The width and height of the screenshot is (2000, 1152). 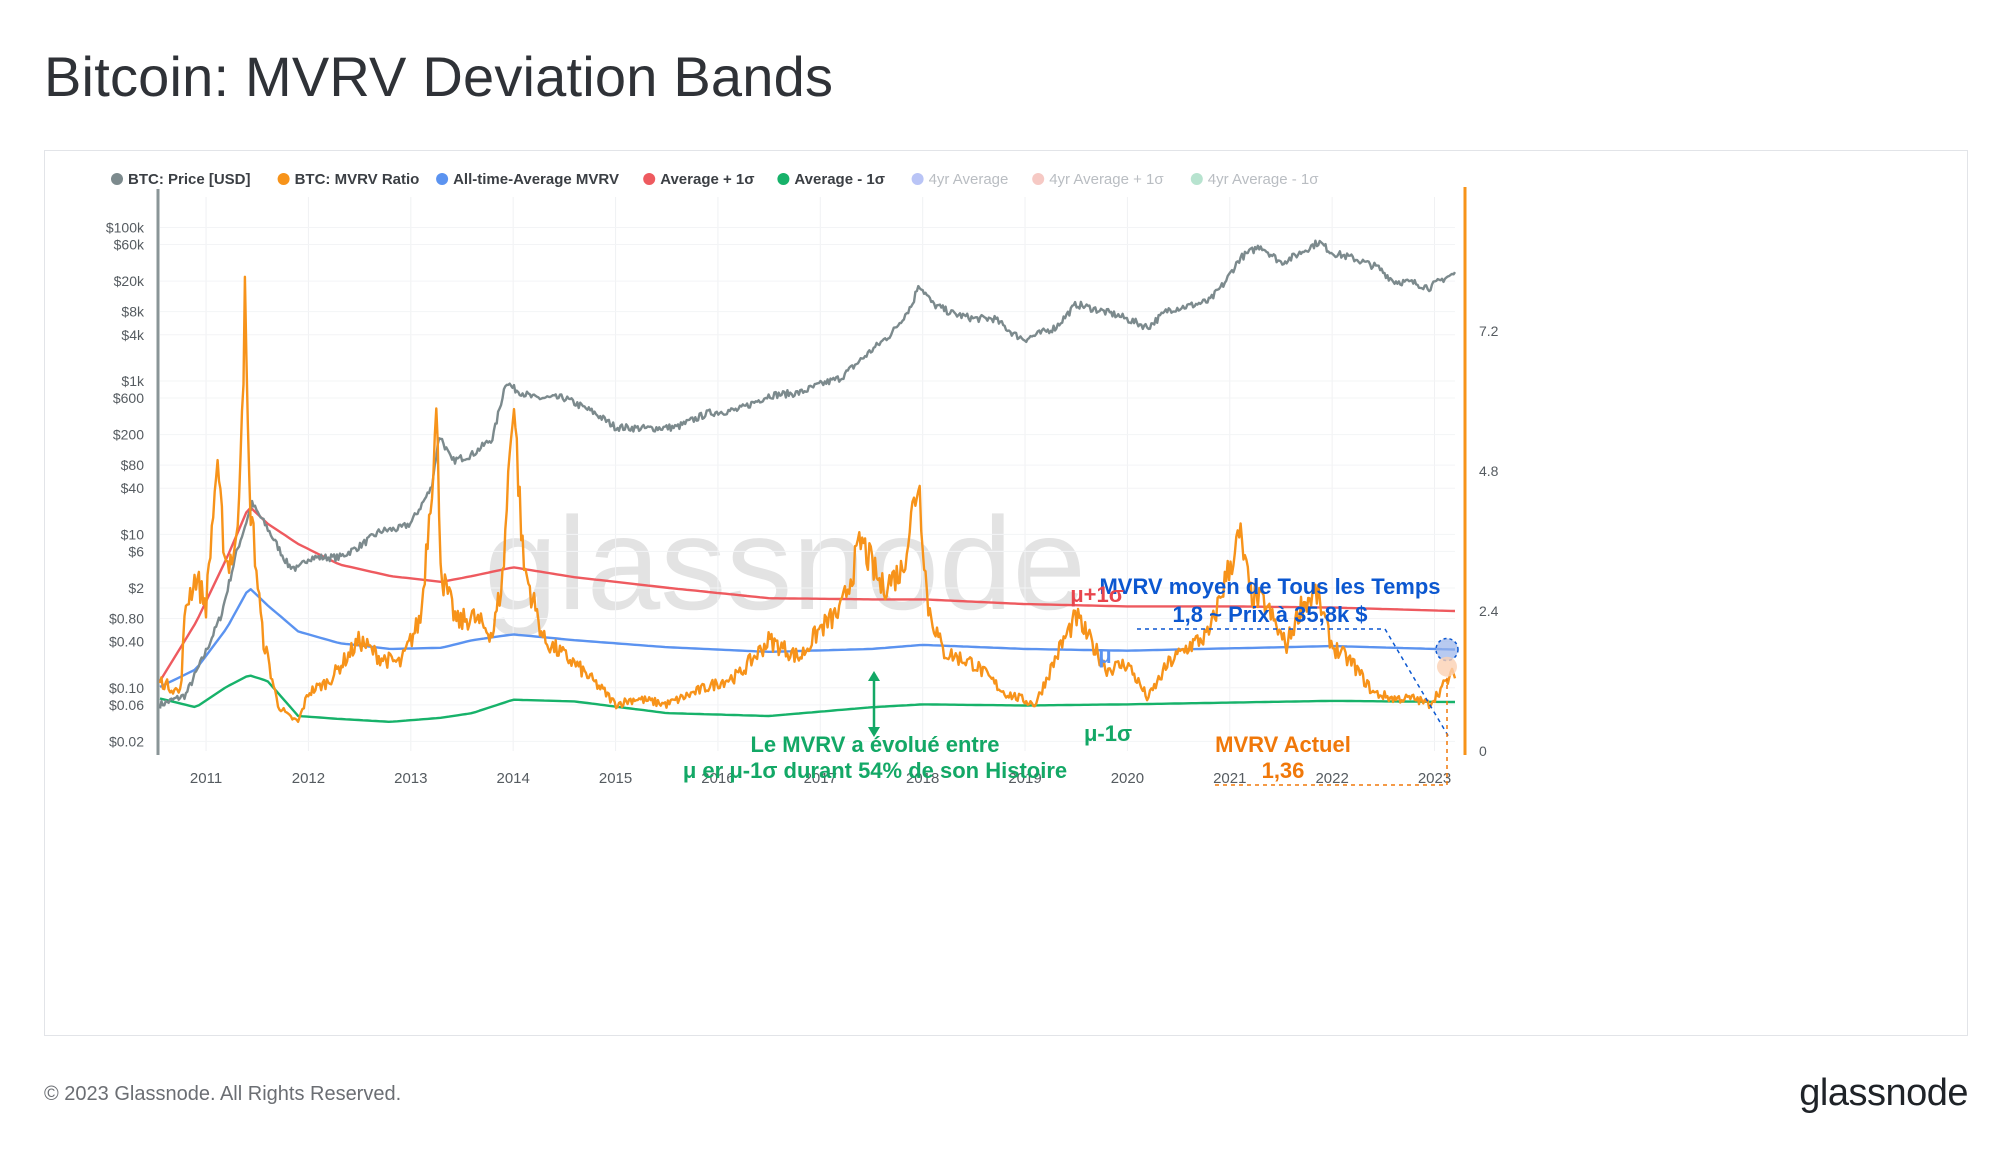 I want to click on y-left-tick-label: $0.80, so click(x=126, y=619).